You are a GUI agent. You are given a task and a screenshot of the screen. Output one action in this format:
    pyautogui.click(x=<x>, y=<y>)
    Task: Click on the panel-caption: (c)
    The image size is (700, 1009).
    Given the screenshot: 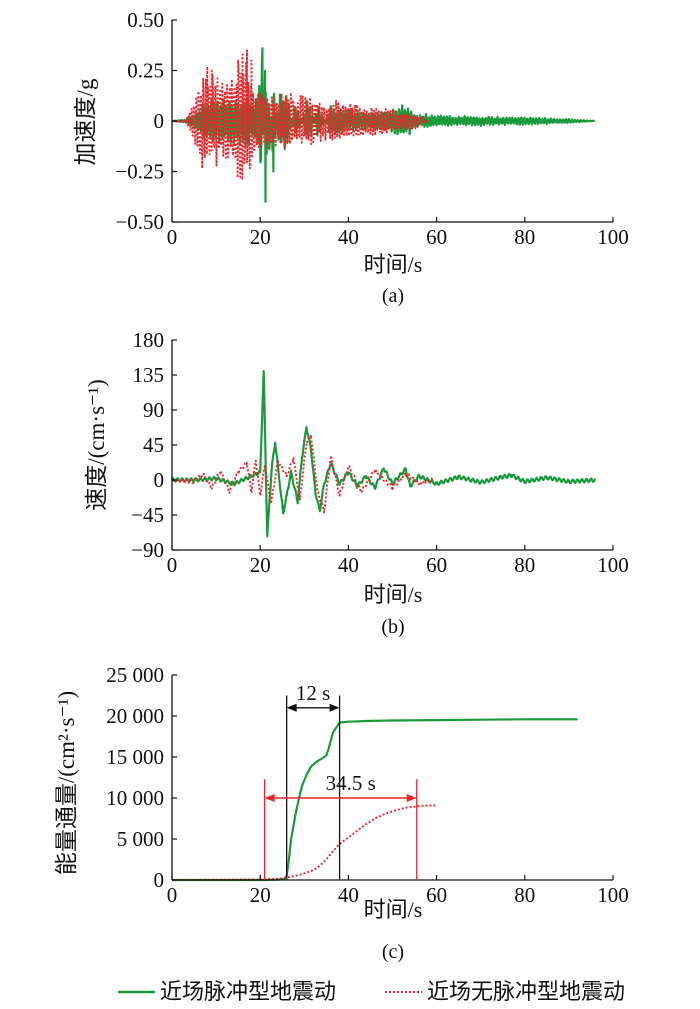 What is the action you would take?
    pyautogui.click(x=393, y=952)
    